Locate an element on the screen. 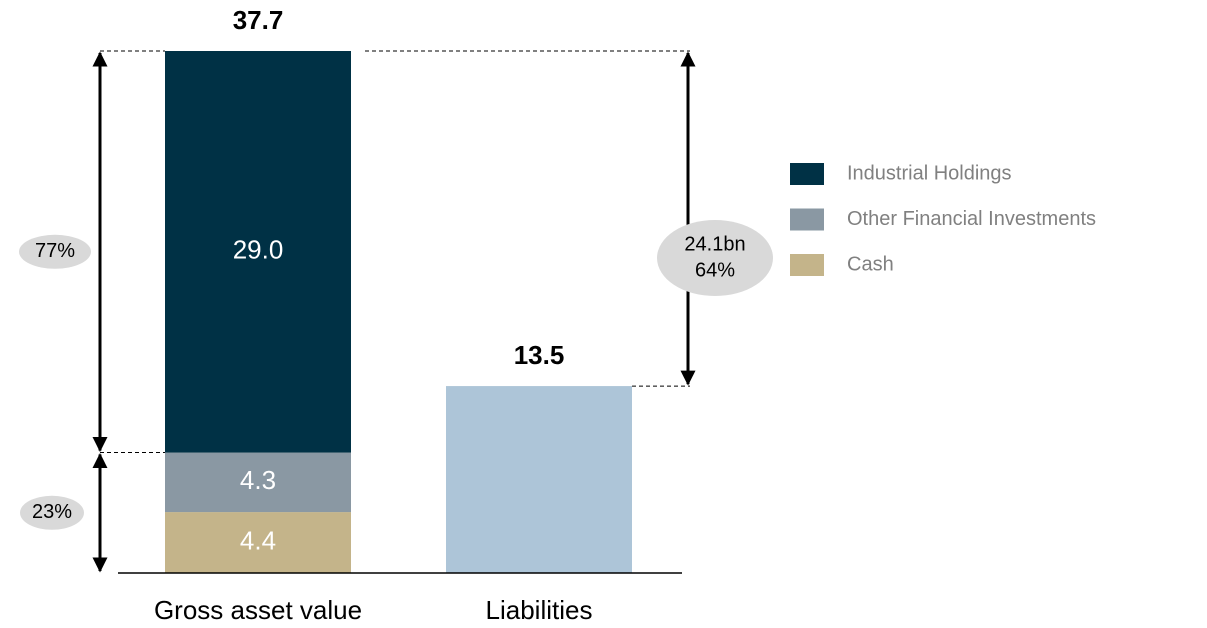  annotation: 77% is located at coordinates (55, 251).